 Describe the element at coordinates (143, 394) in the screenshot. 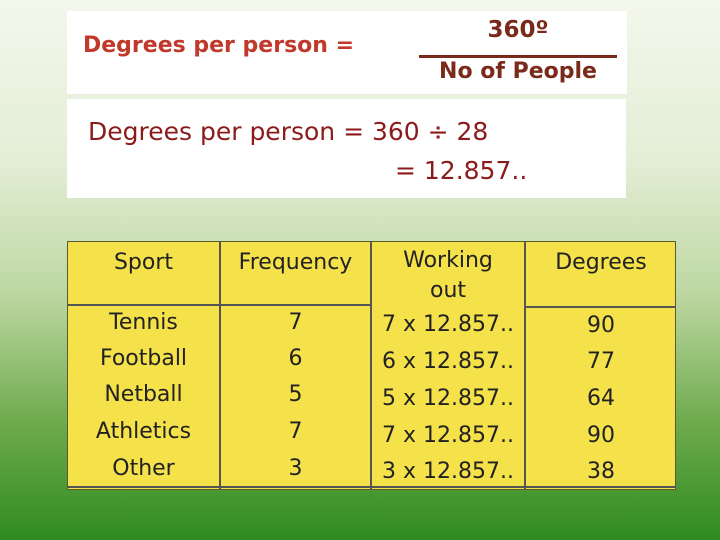

I see `cell-sport: Netball` at that location.